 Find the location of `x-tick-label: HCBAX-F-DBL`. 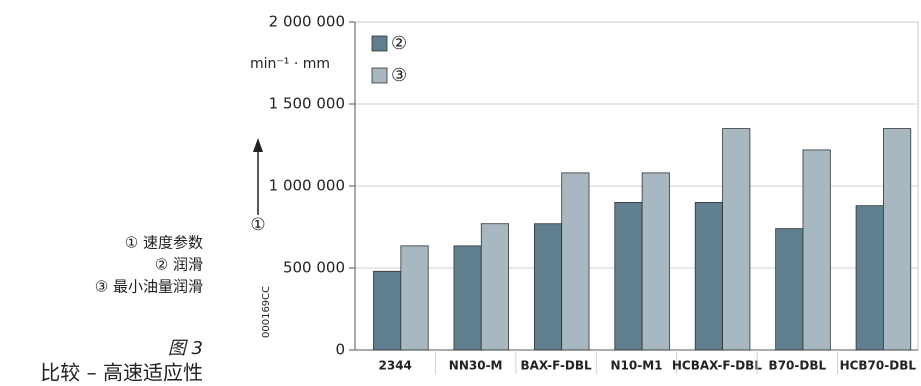

x-tick-label: HCBAX-F-DBL is located at coordinates (717, 366).